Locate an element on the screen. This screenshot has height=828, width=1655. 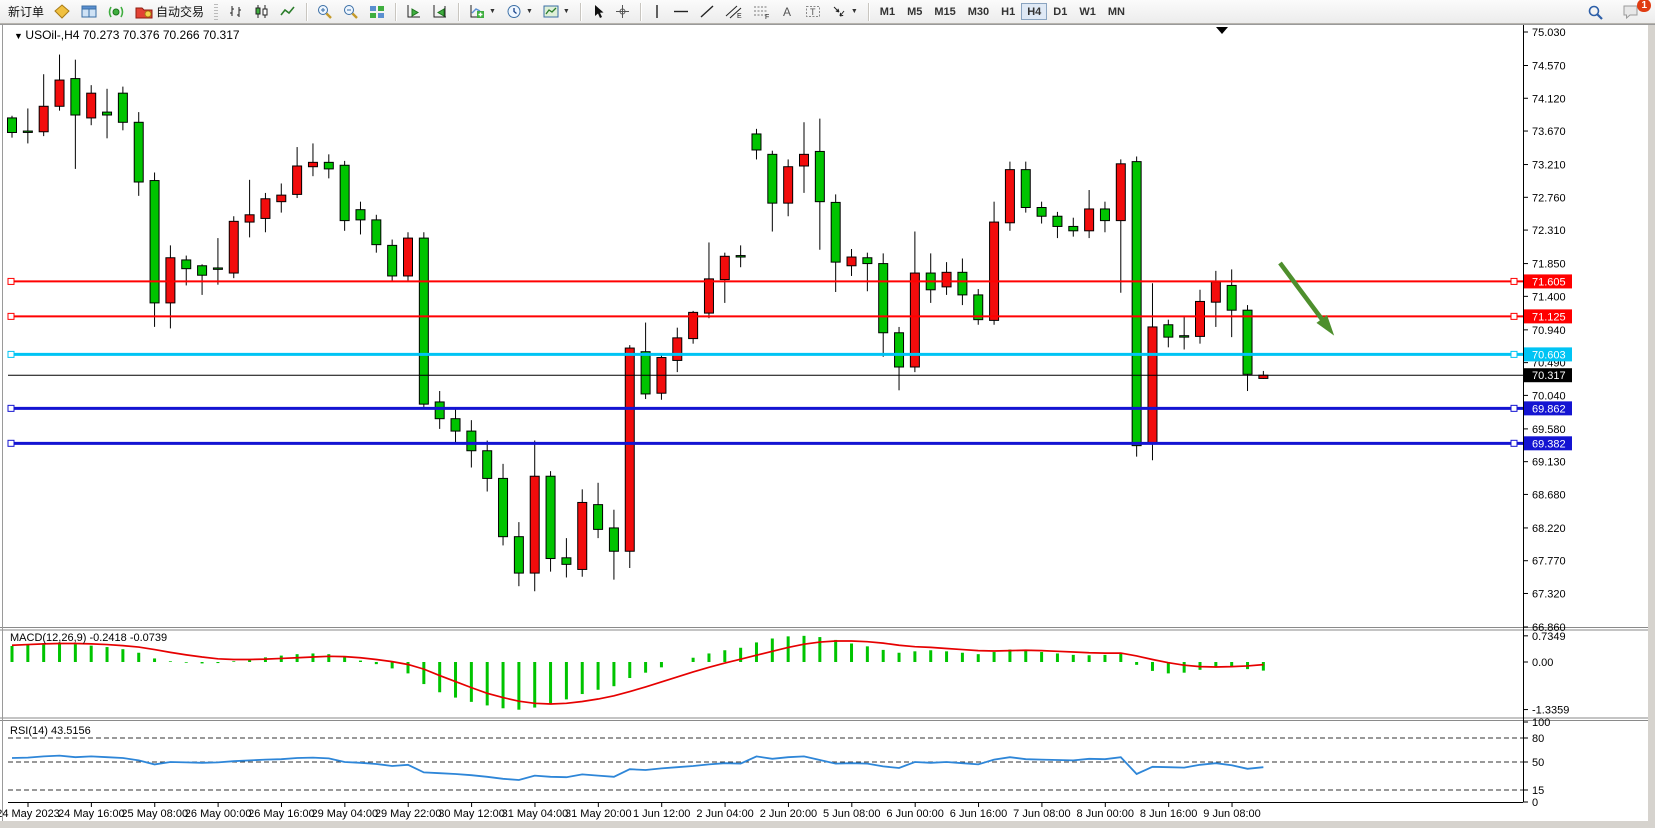
vertical-line-button is located at coordinates (657, 12).